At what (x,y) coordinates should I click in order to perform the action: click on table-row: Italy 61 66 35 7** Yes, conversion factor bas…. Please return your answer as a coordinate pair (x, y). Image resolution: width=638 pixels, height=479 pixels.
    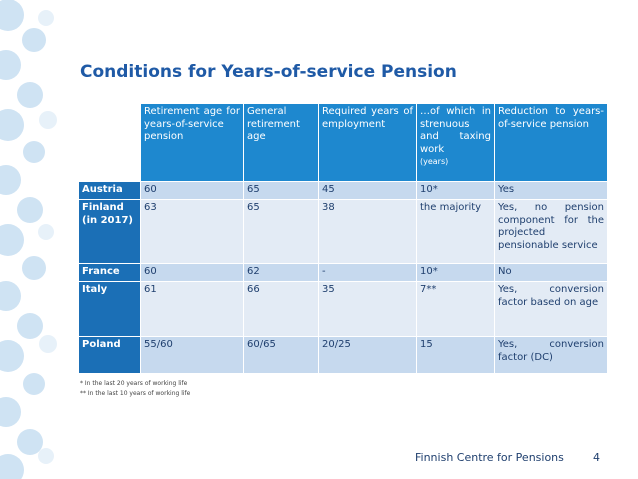
    Looking at the image, I should click on (343, 309).